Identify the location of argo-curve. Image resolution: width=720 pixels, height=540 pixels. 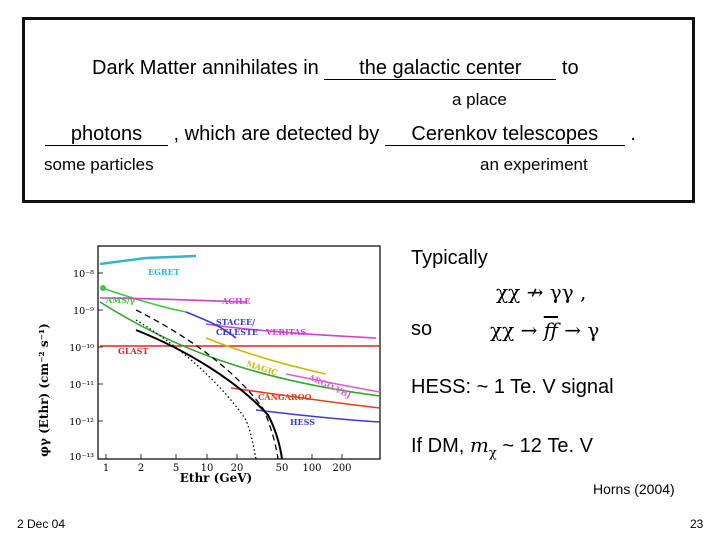
(333, 383).